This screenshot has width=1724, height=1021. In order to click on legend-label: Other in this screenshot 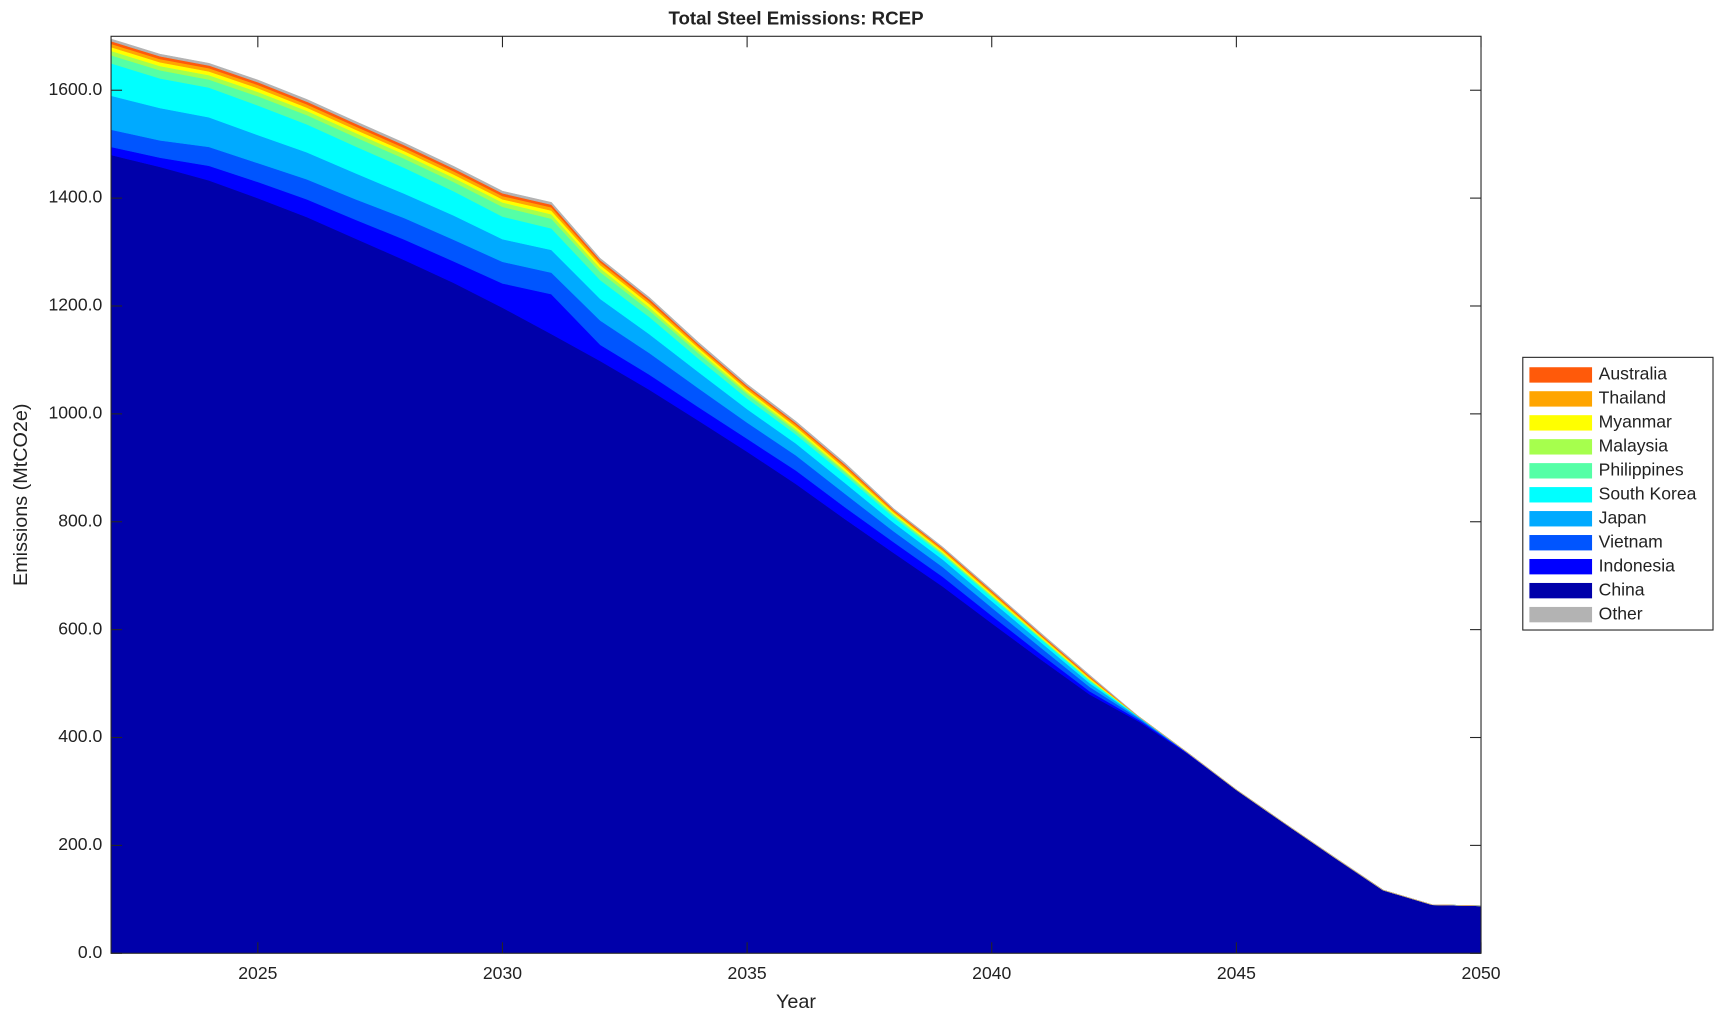, I will do `click(1621, 613)`.